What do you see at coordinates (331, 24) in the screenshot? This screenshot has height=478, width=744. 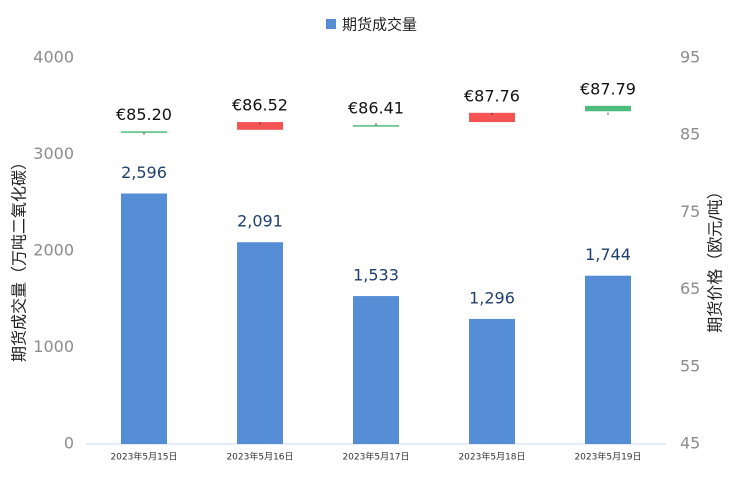 I see `legend-swatch` at bounding box center [331, 24].